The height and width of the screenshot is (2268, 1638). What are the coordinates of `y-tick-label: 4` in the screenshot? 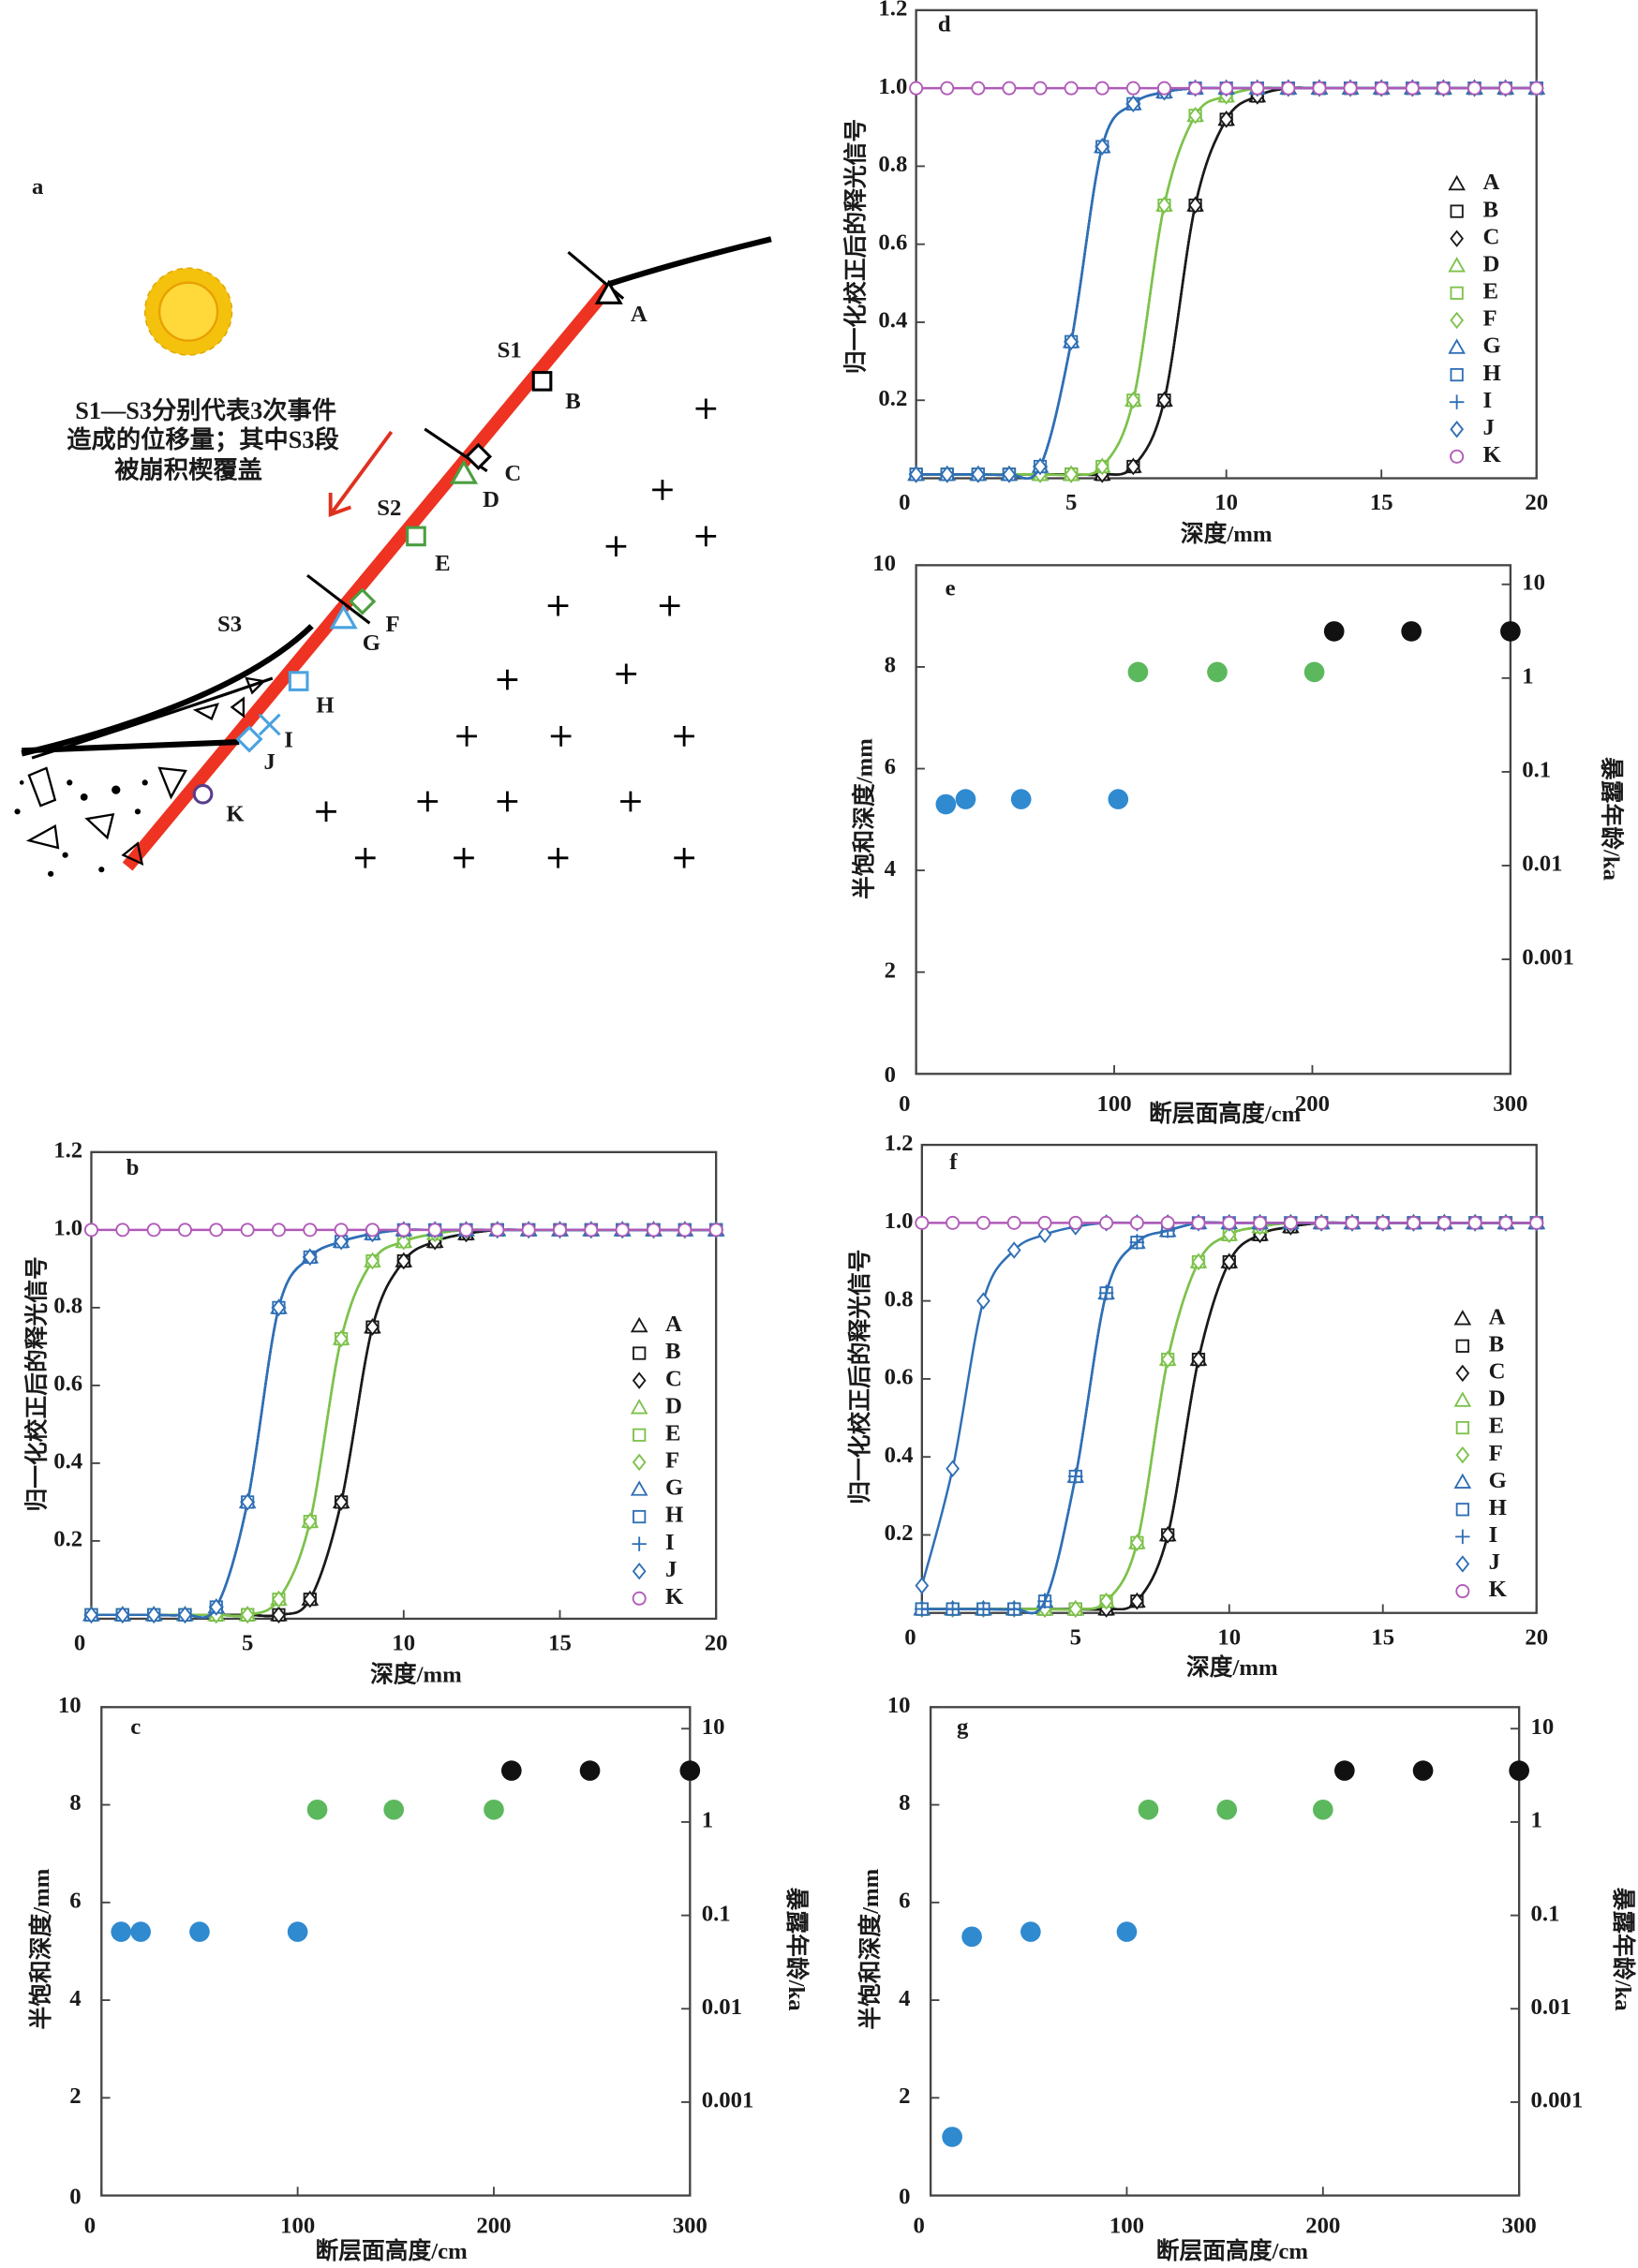 It's located at (75, 1998).